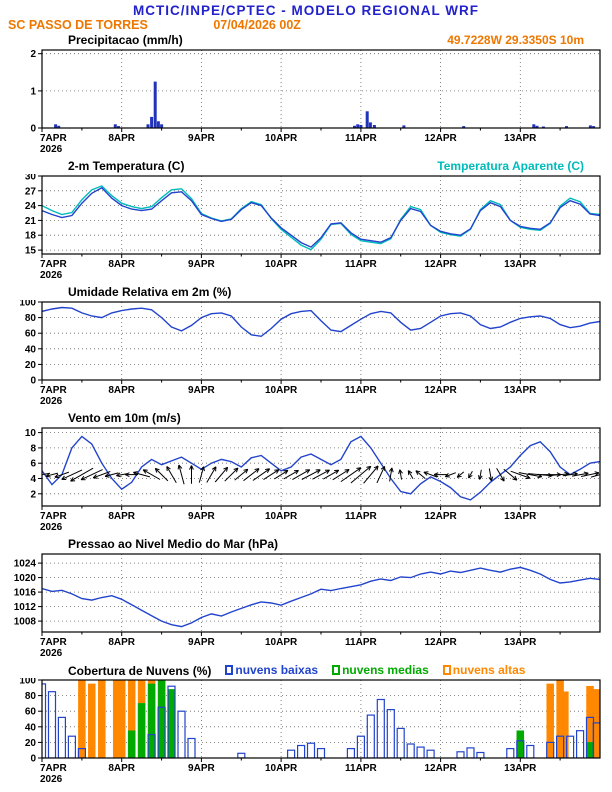 The height and width of the screenshot is (792, 612). I want to click on svg-text: 27, so click(31, 191).